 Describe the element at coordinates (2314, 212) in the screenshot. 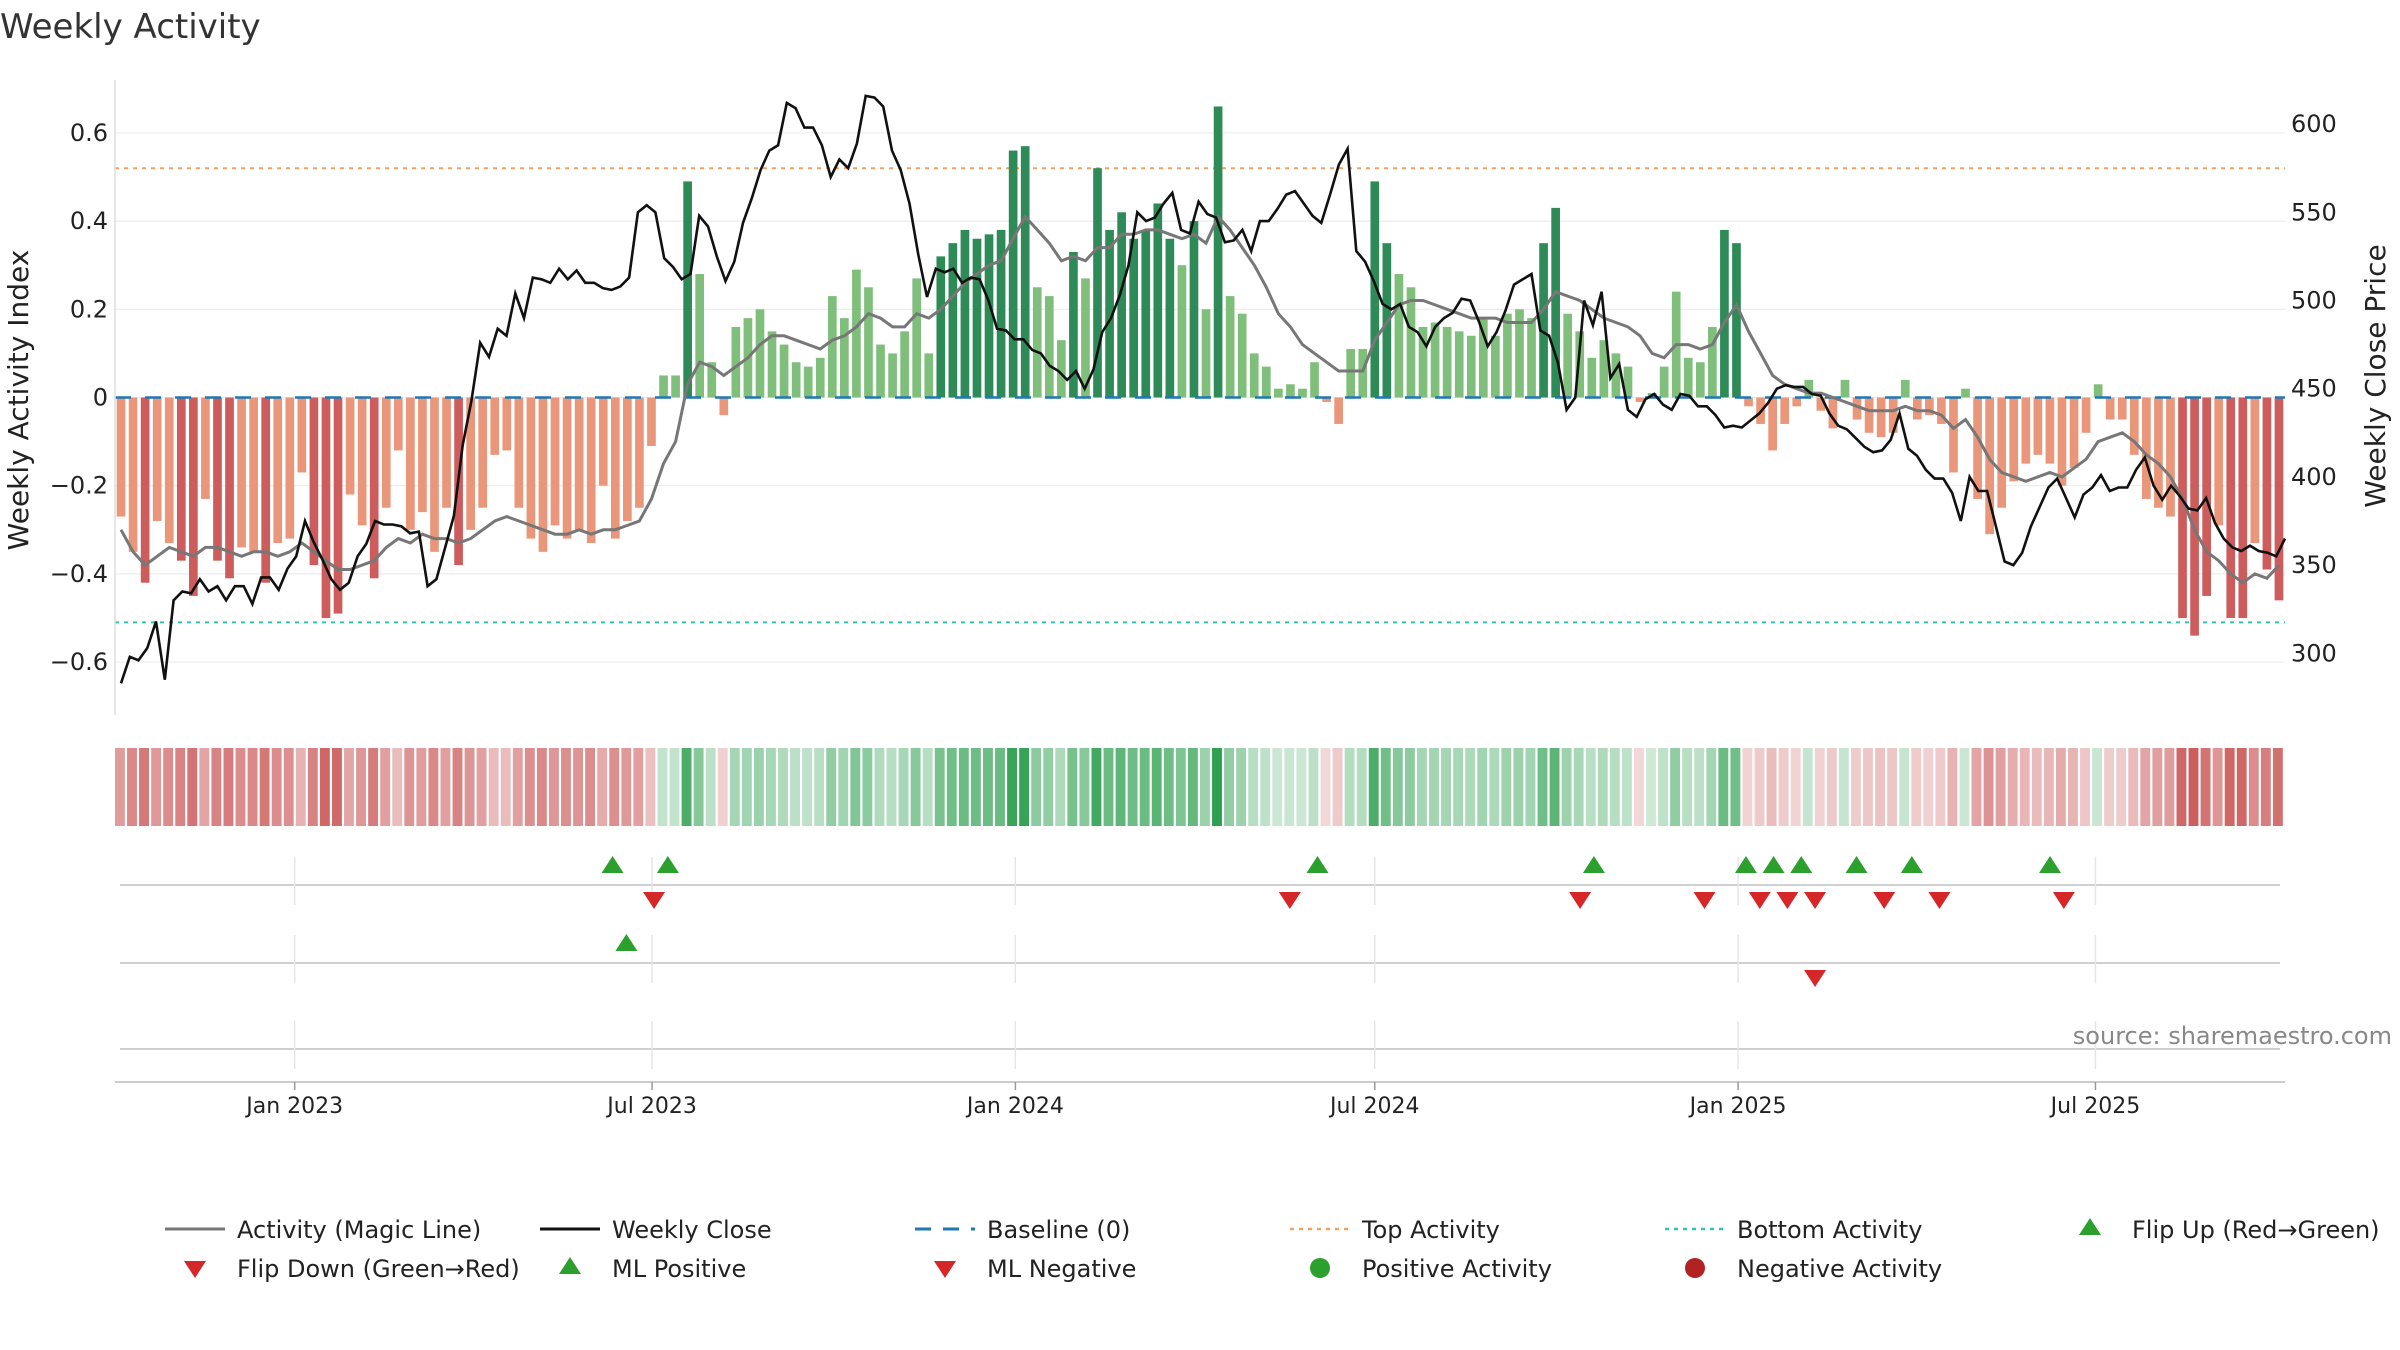

I see `y2-tick-label: 550` at that location.